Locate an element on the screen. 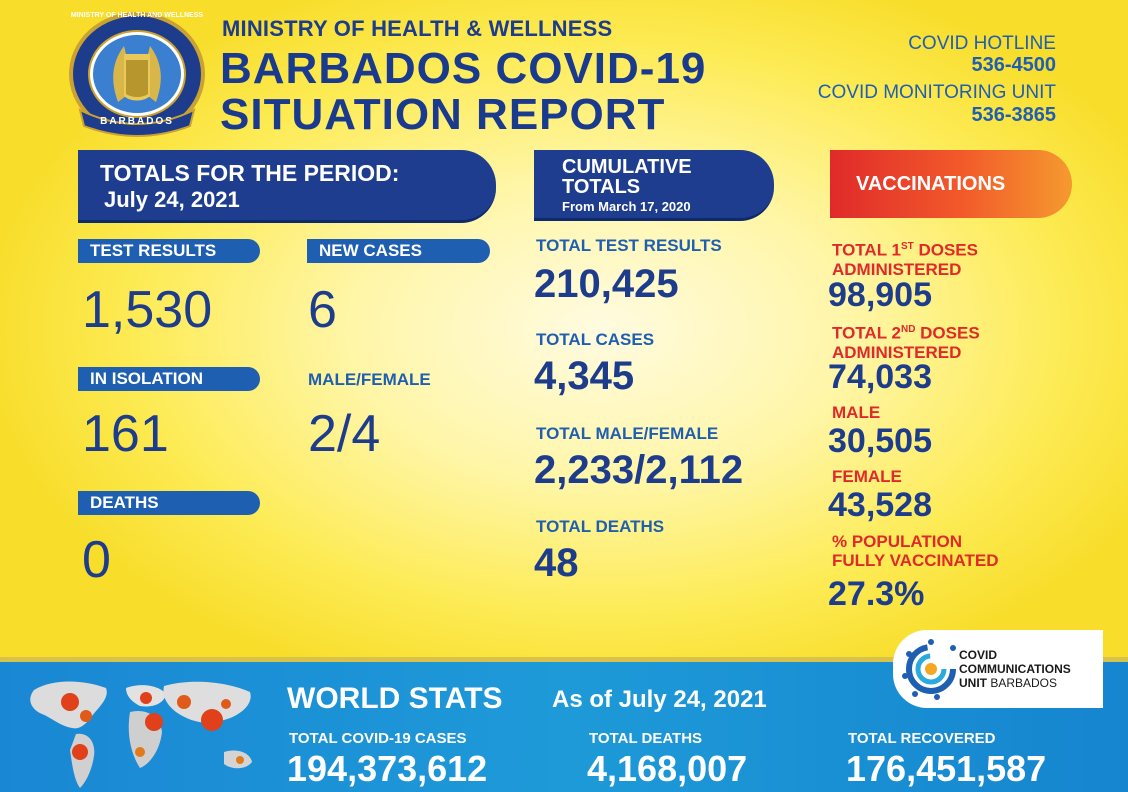 The image size is (1128, 792). report-title-line2: SITUATION REPORT is located at coordinates (443, 114).